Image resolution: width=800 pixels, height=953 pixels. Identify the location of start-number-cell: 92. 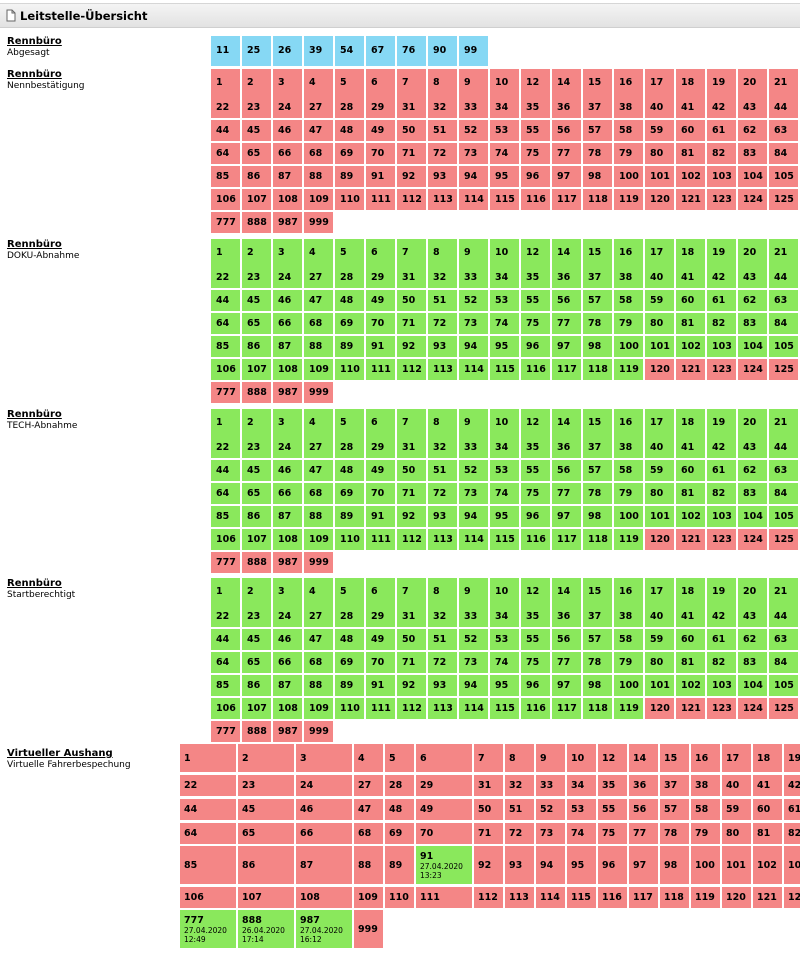
(411, 516).